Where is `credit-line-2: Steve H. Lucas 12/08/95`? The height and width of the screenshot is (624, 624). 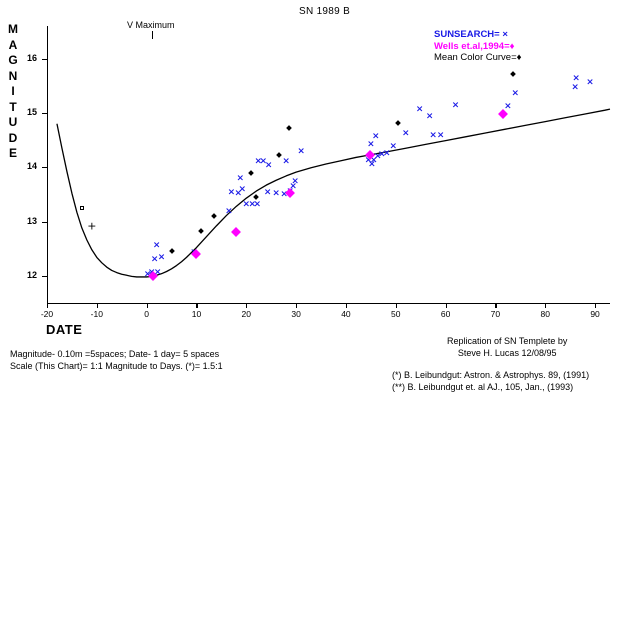
credit-line-2: Steve H. Lucas 12/08/95 is located at coordinates (507, 352).